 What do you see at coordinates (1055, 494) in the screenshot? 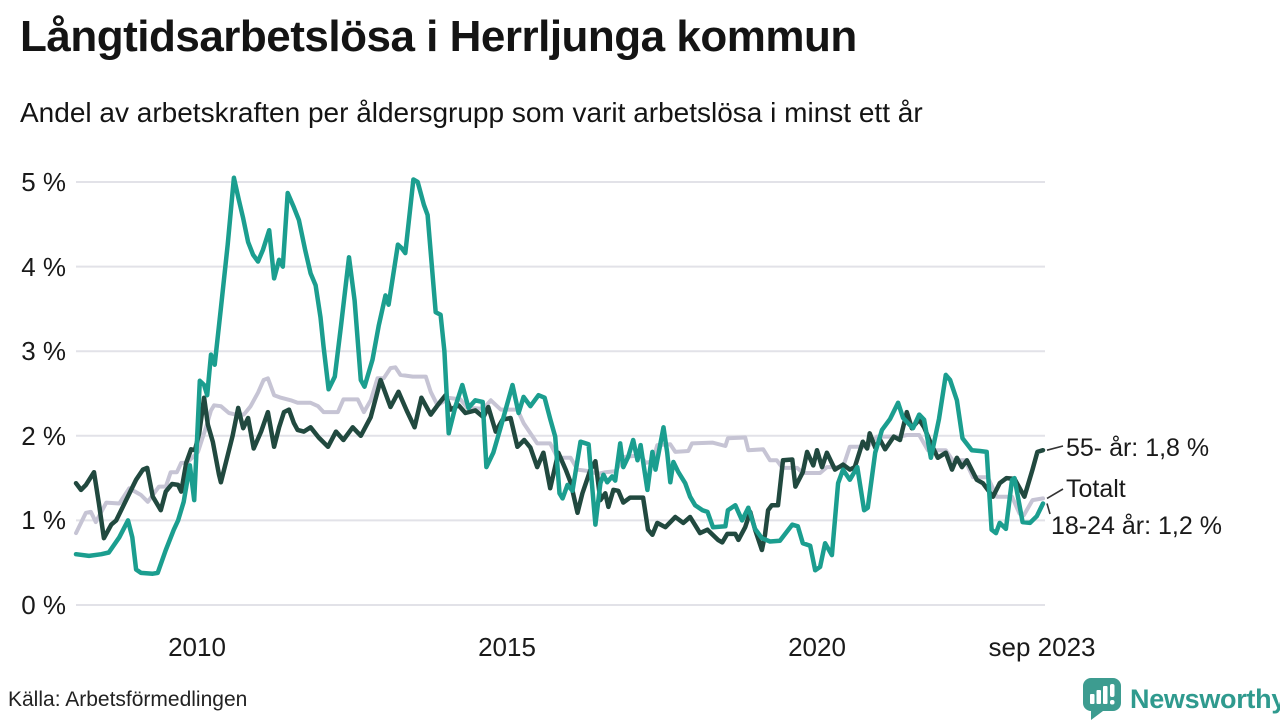
I see `annotation-leader-total` at bounding box center [1055, 494].